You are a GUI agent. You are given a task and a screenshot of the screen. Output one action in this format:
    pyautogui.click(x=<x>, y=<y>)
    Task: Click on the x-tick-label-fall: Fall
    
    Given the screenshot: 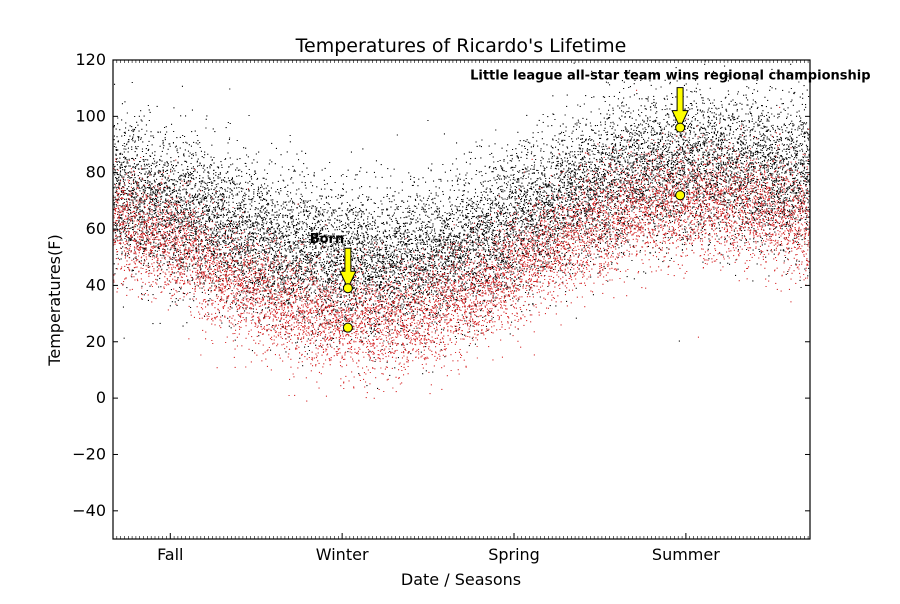 What is the action you would take?
    pyautogui.click(x=170, y=554)
    